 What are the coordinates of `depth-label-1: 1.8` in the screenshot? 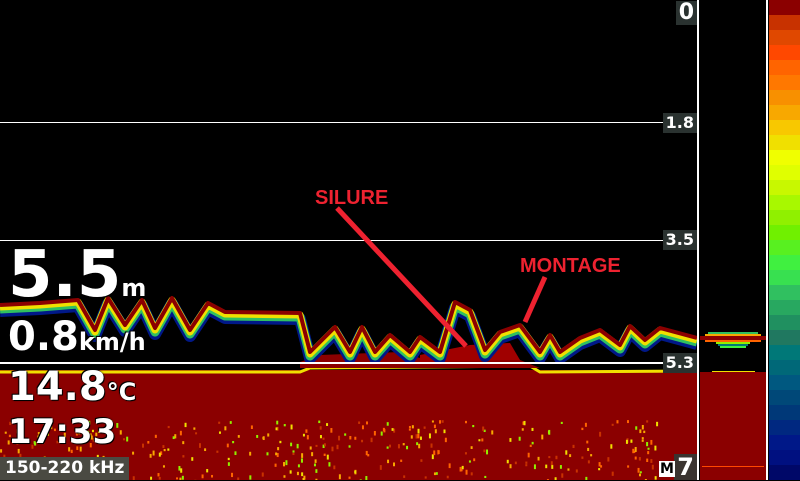 It's located at (680, 123).